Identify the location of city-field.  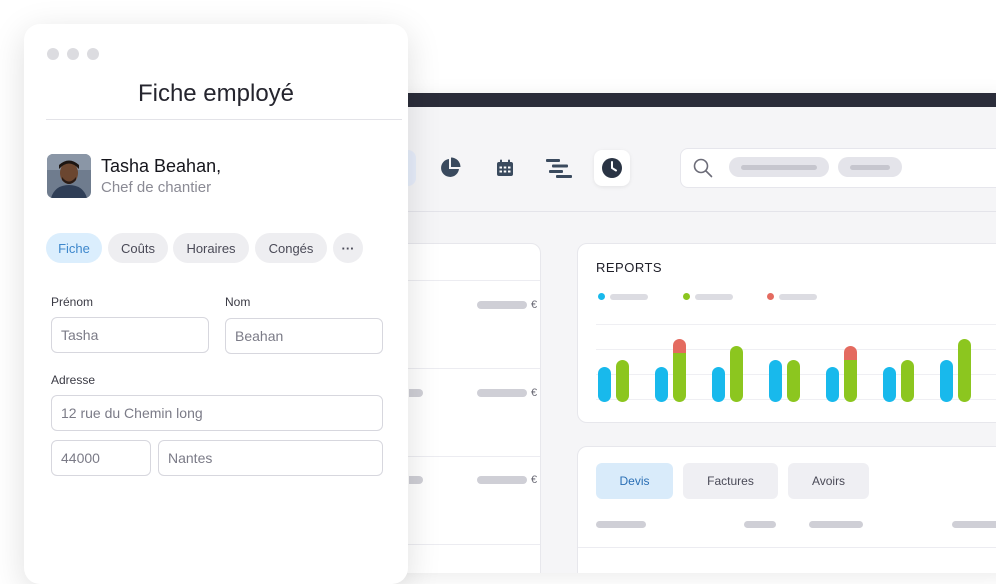
(270, 458).